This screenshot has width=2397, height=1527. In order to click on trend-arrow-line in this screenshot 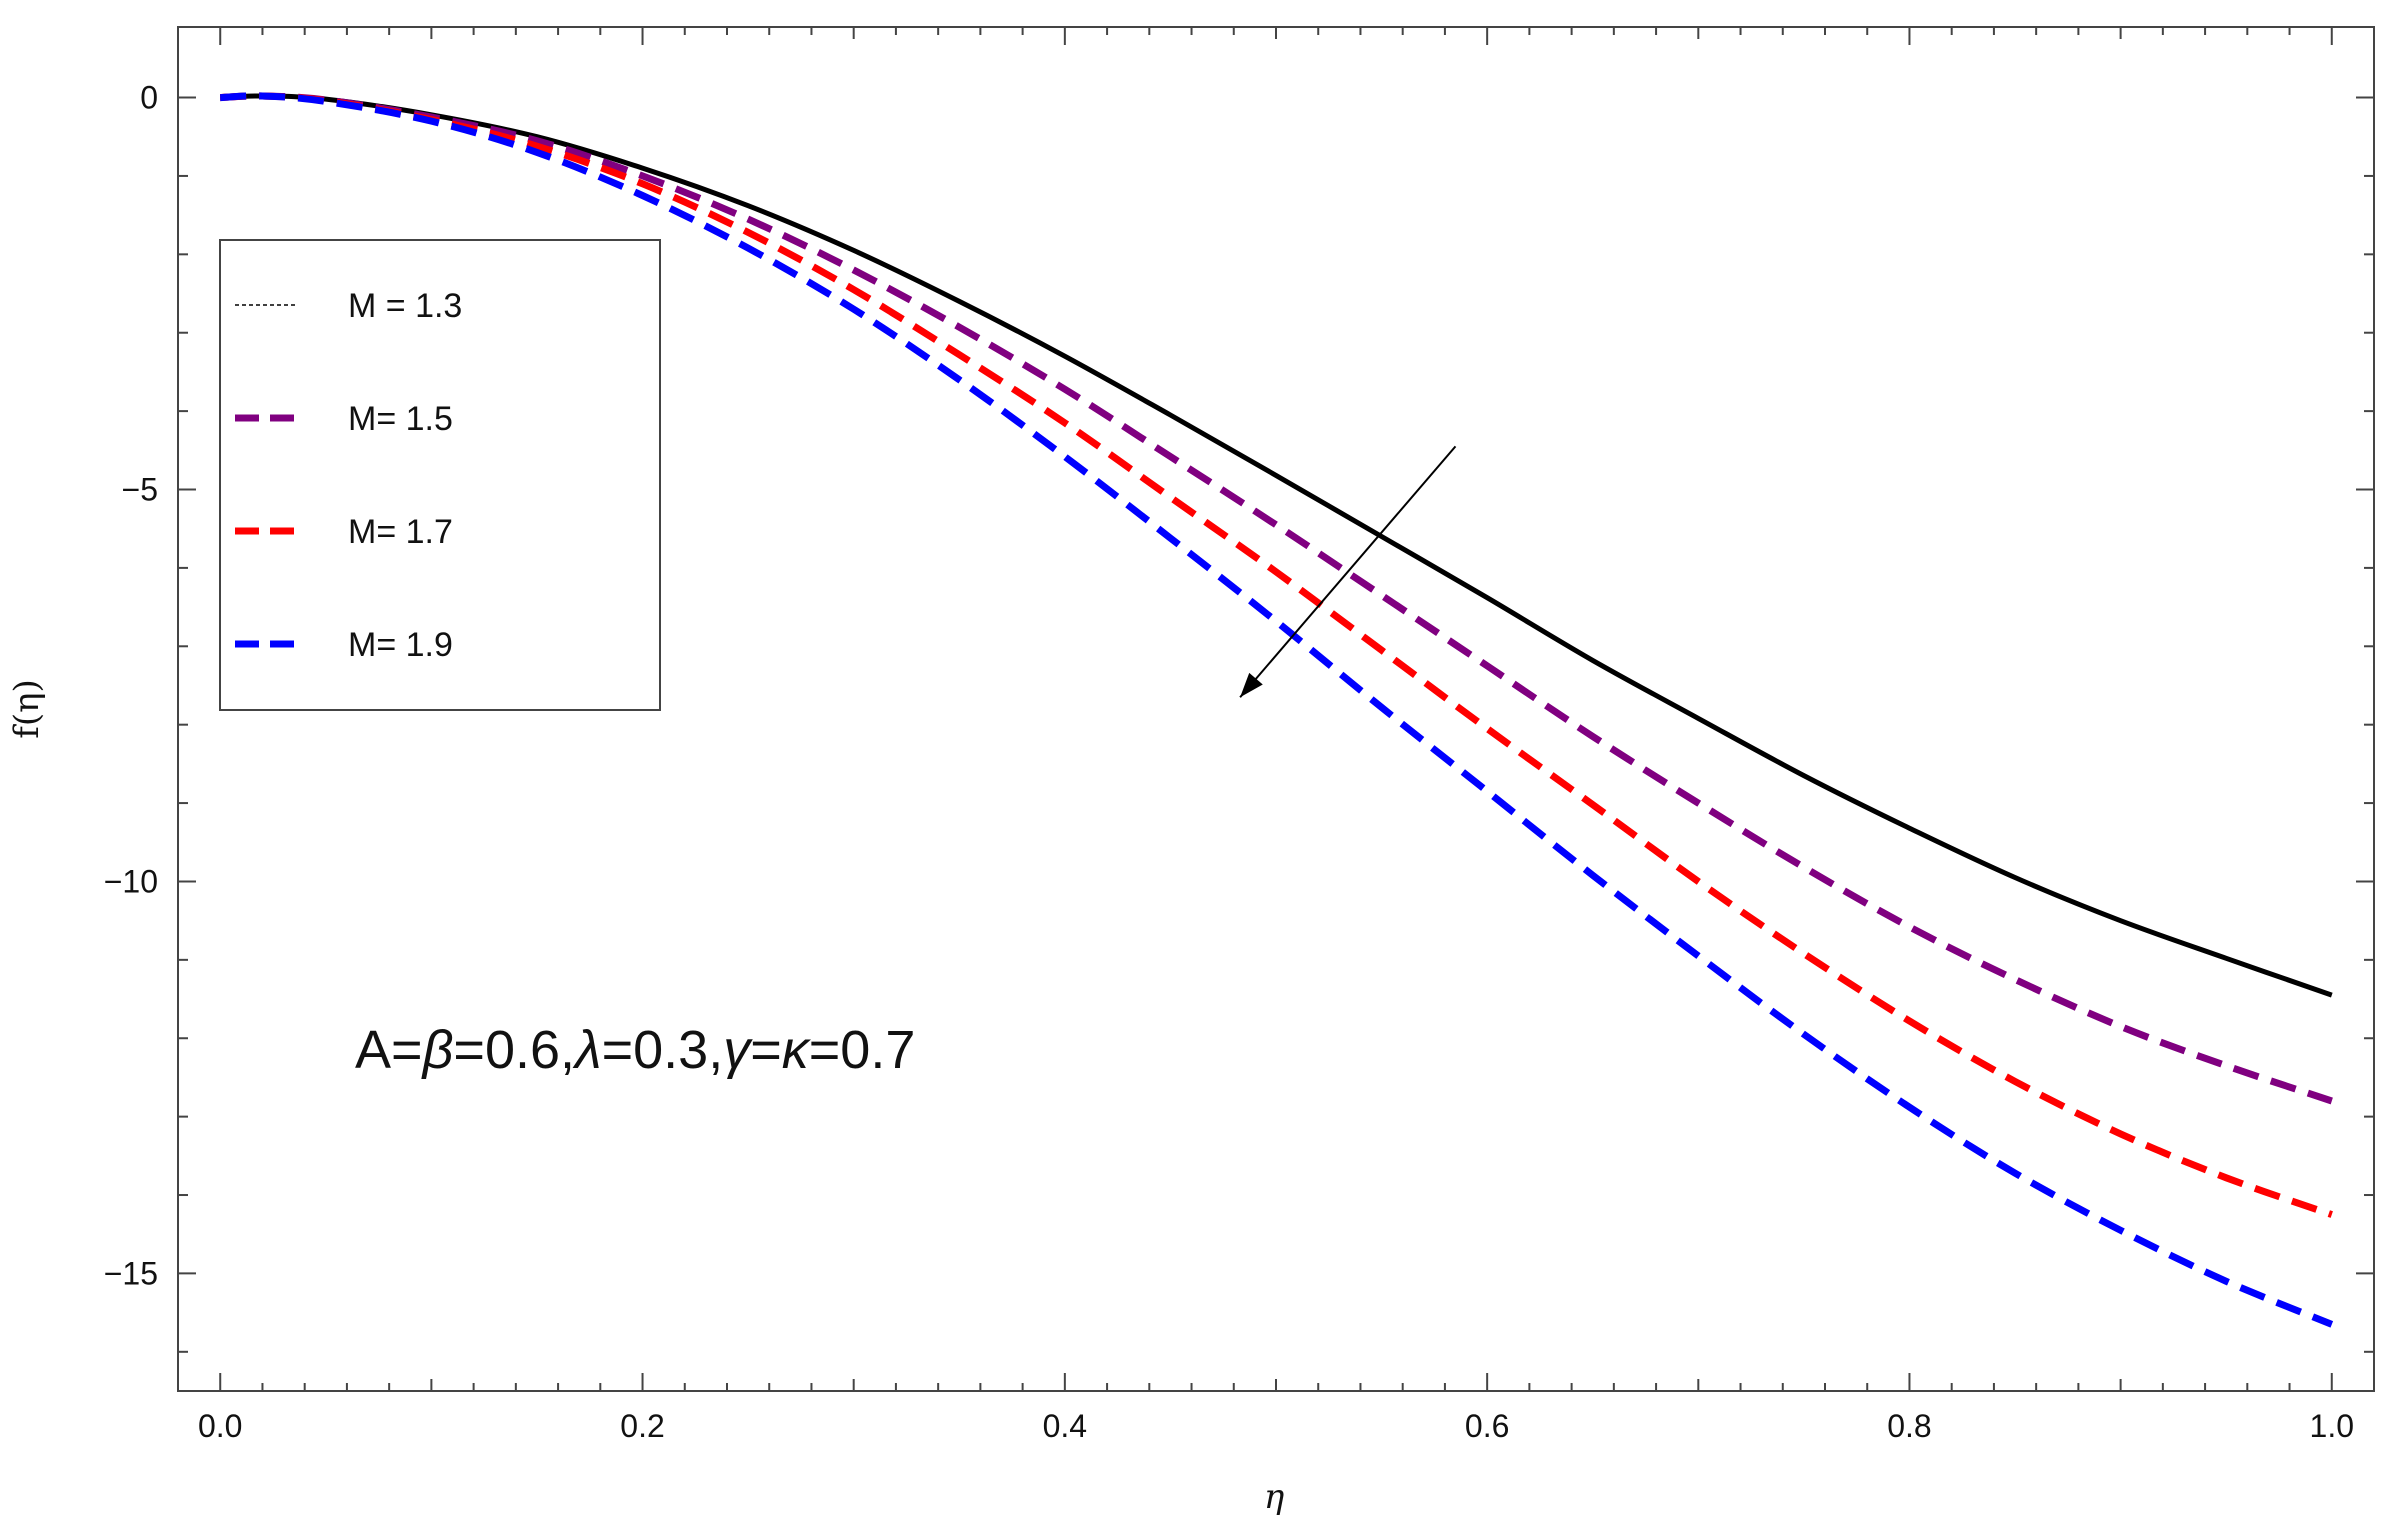, I will do `click(1348, 571)`.